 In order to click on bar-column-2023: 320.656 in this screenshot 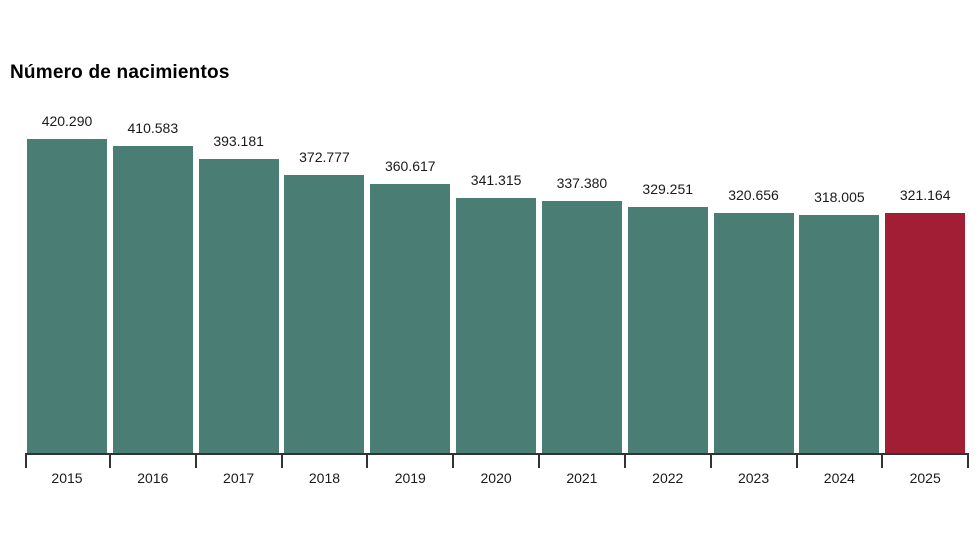, I will do `click(753, 226)`.